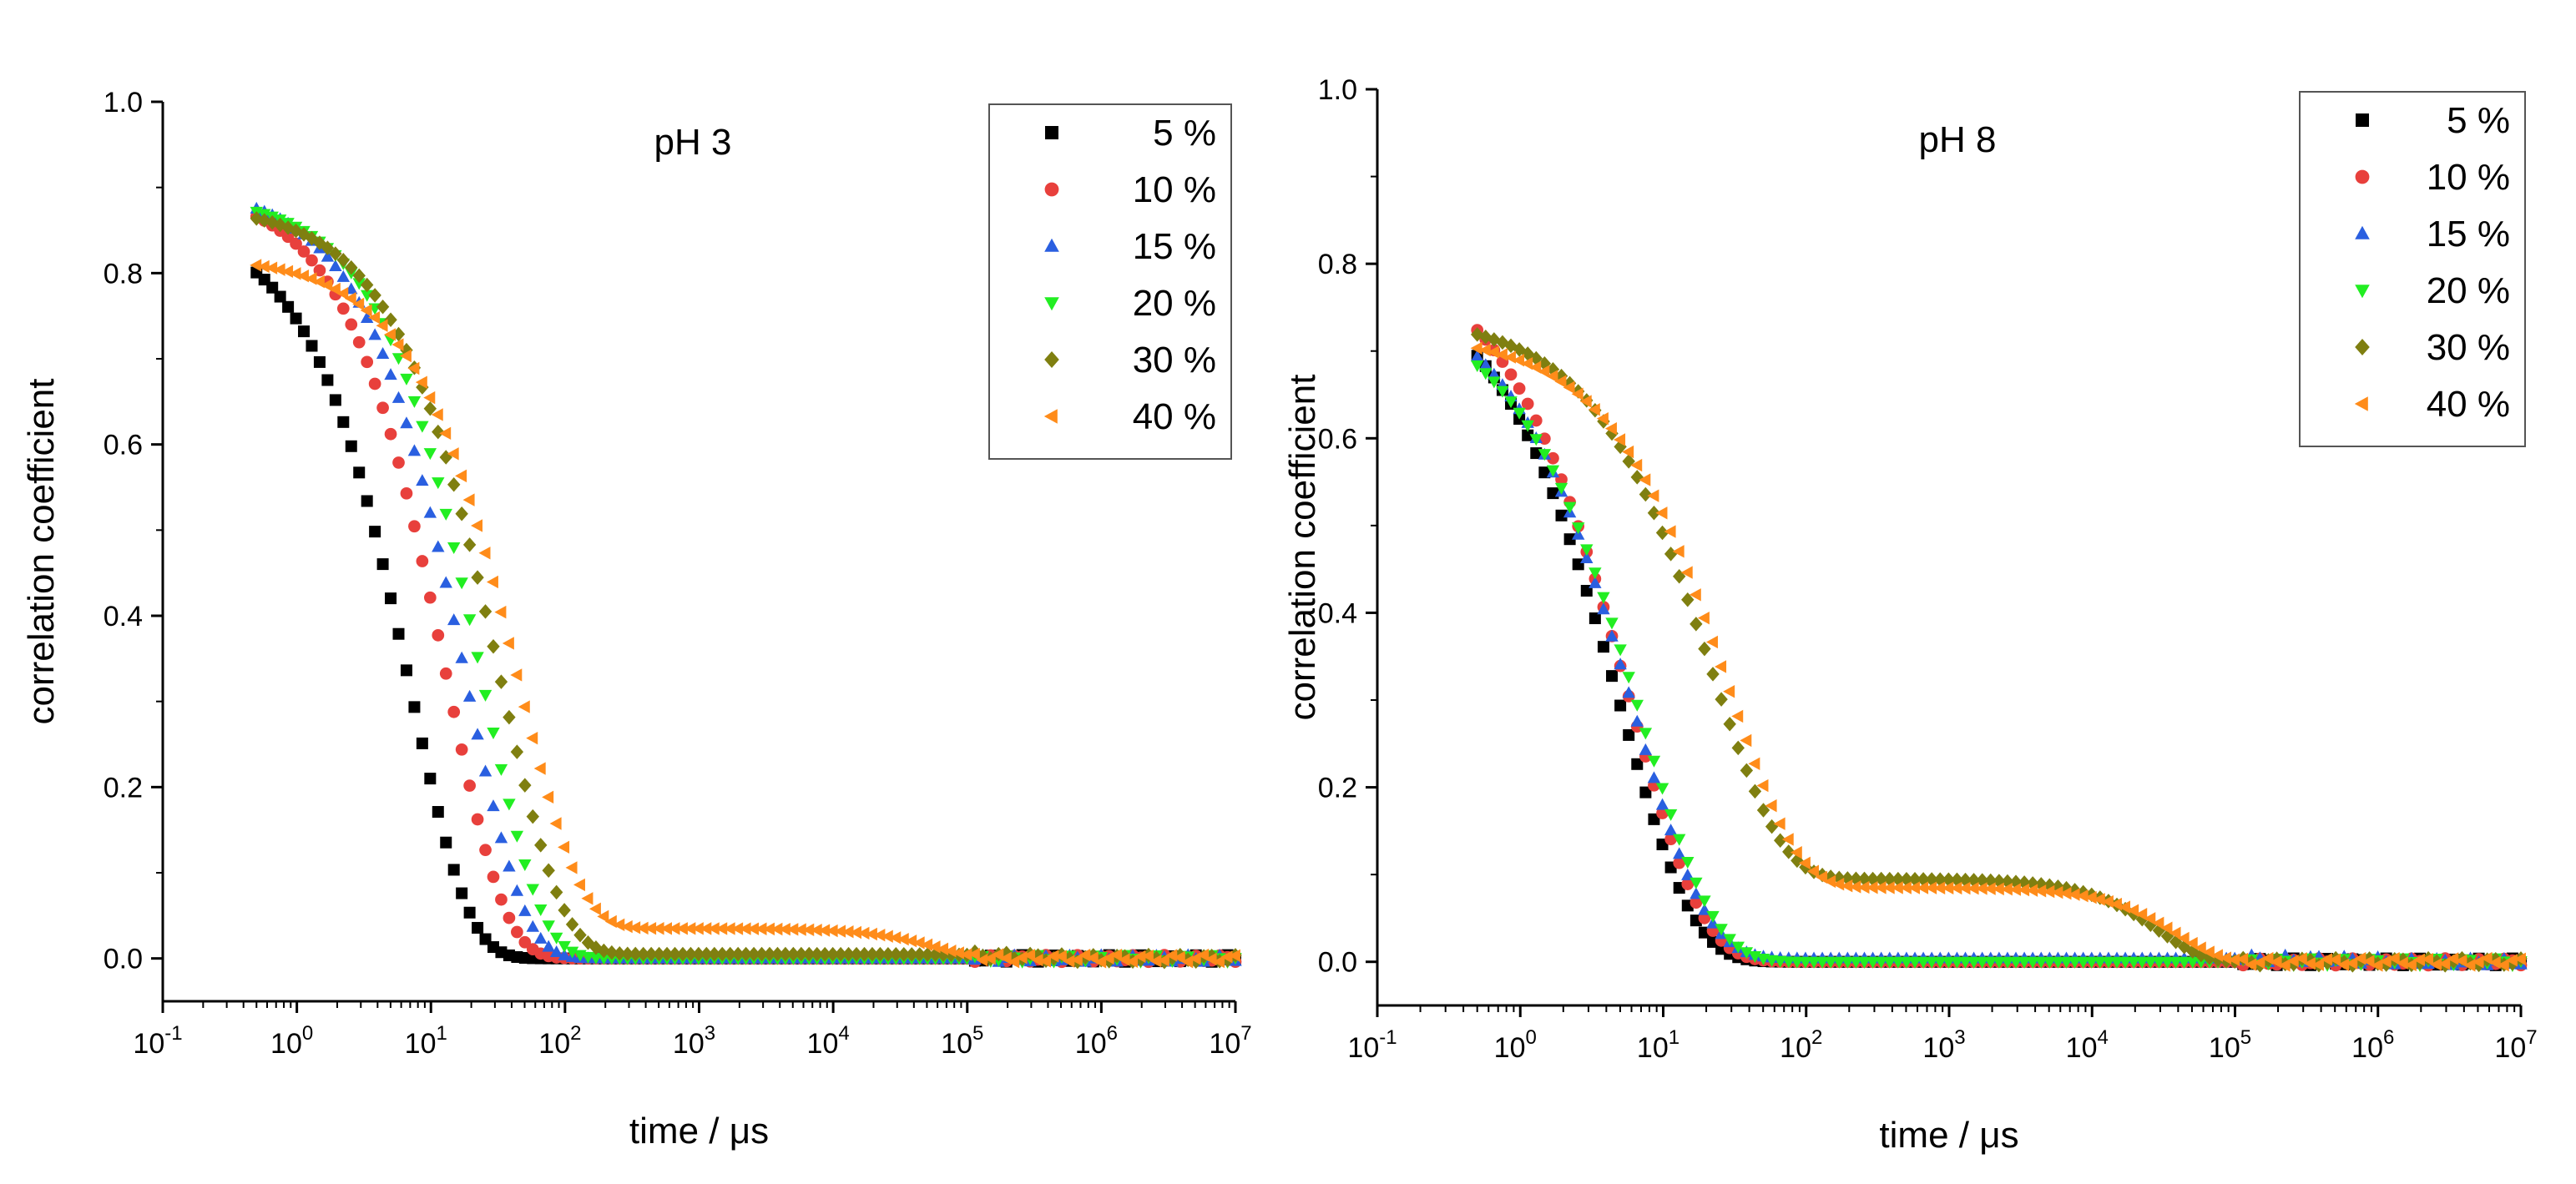 This screenshot has width=2576, height=1184. Describe the element at coordinates (1174, 417) in the screenshot. I see `legend-label: 40 %` at that location.